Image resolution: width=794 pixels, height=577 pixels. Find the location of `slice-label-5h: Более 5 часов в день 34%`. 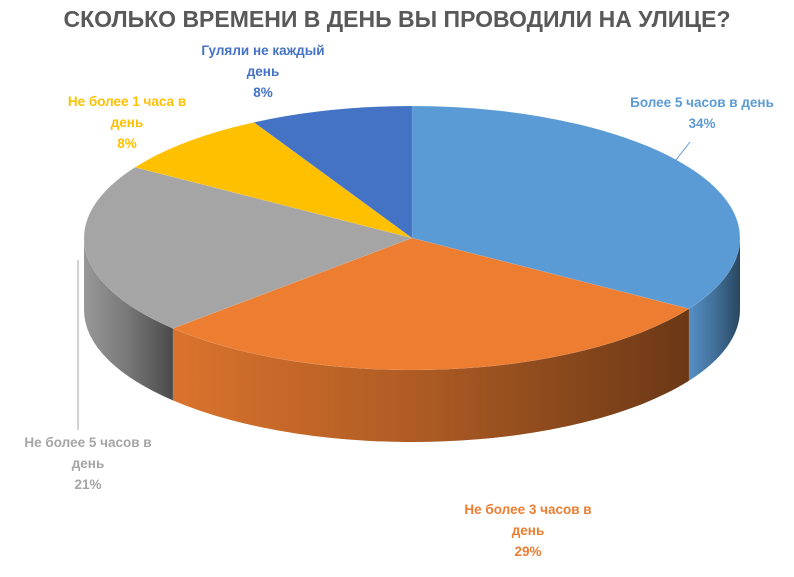

slice-label-5h: Более 5 часов в день 34% is located at coordinates (702, 113).